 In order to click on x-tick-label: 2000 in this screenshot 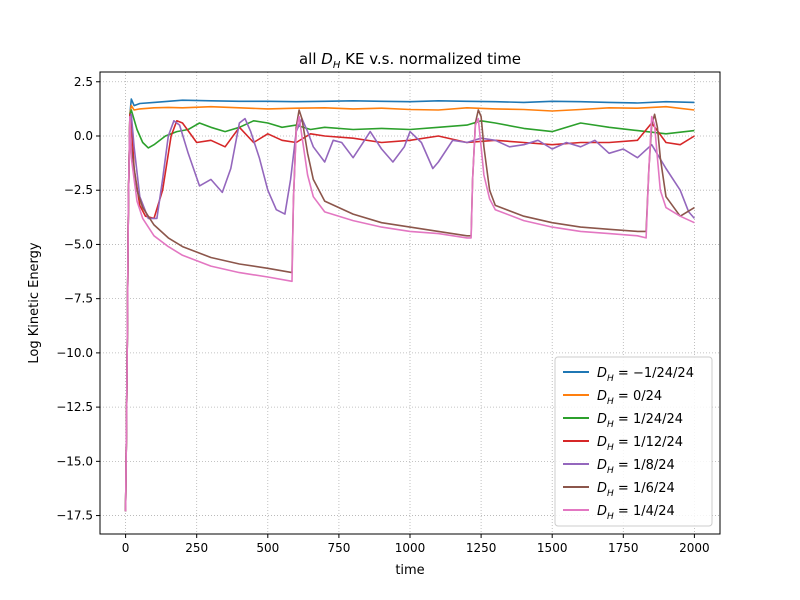, I will do `click(694, 548)`.